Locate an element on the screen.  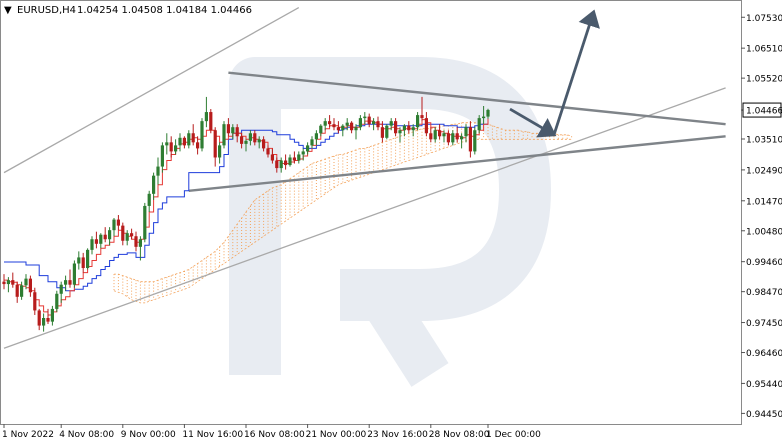
forecast-arrow-down is located at coordinates (533, 122).